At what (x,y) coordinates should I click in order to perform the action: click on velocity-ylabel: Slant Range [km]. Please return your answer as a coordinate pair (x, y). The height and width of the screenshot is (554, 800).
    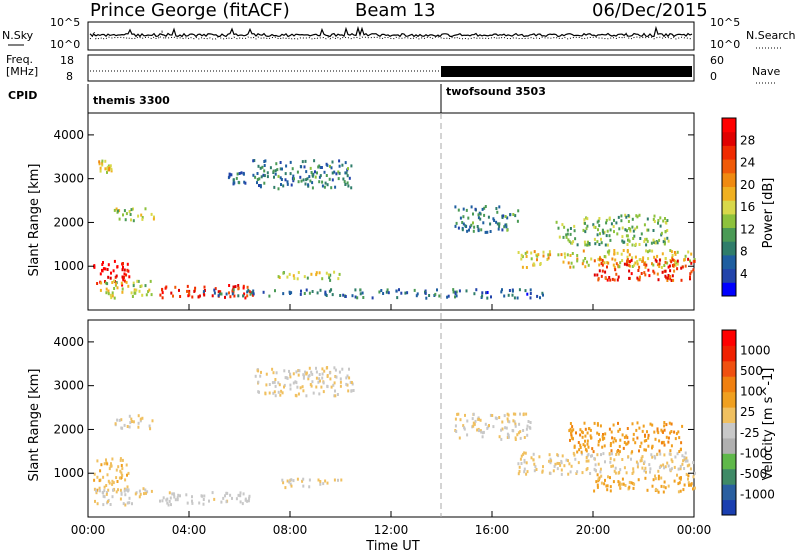
    Looking at the image, I should click on (34, 425).